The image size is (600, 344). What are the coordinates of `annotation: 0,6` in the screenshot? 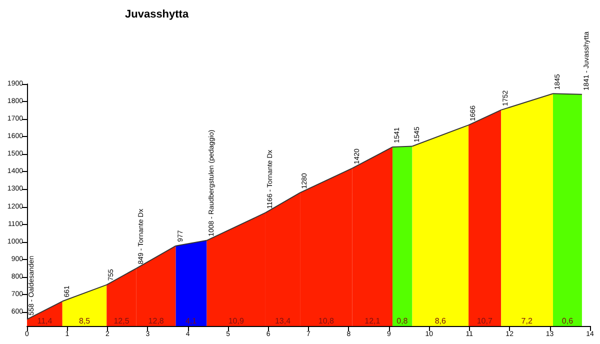 It's located at (568, 321).